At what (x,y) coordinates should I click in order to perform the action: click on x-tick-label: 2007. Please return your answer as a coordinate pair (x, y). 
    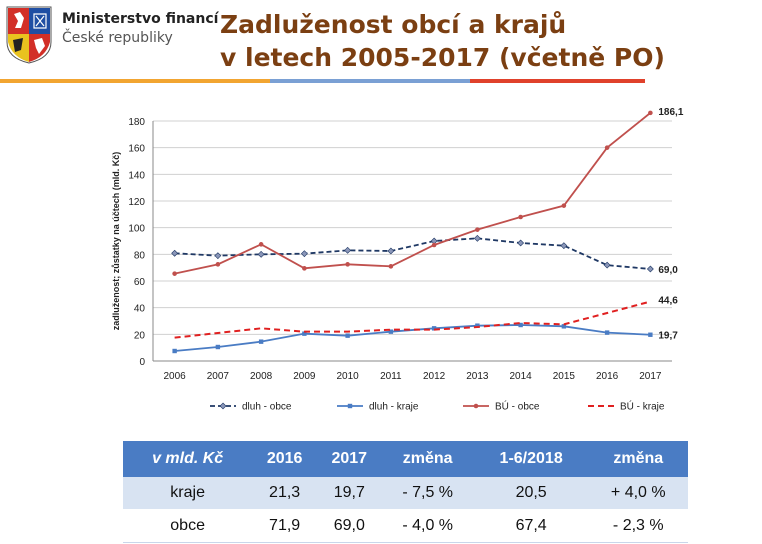
    Looking at the image, I should click on (218, 376).